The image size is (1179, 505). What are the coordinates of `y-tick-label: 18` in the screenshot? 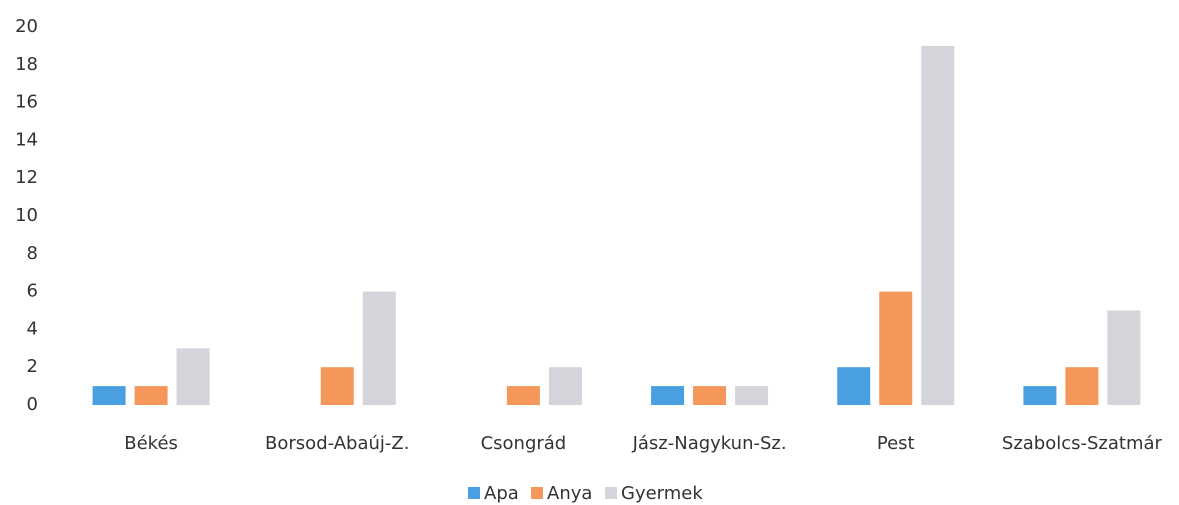 It's located at (26, 64).